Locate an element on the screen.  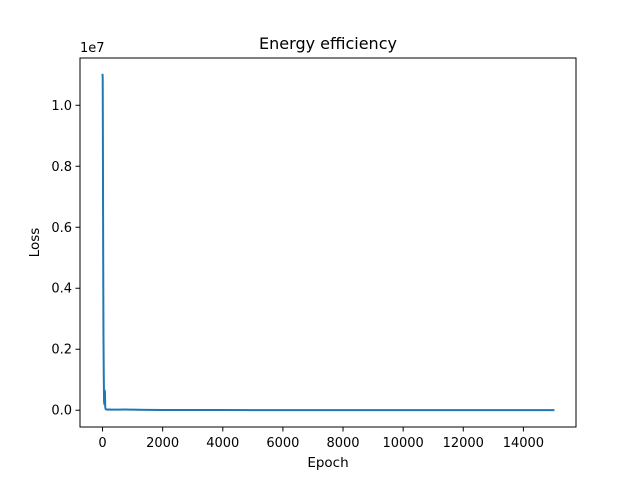
x-tick-label: 6000 is located at coordinates (282, 443).